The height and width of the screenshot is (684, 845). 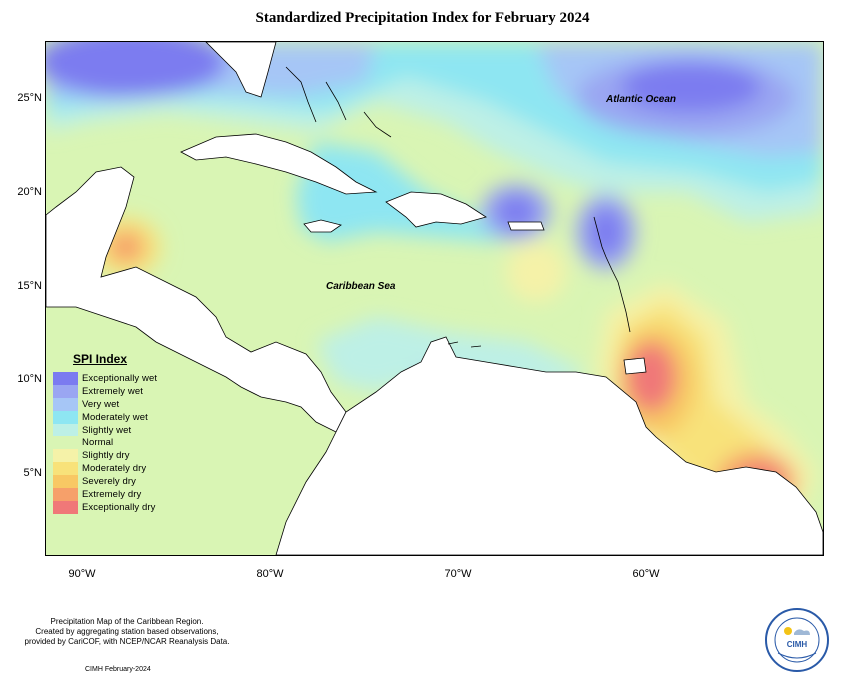 What do you see at coordinates (29, 98) in the screenshot?
I see `lat-label-25: 25°N` at bounding box center [29, 98].